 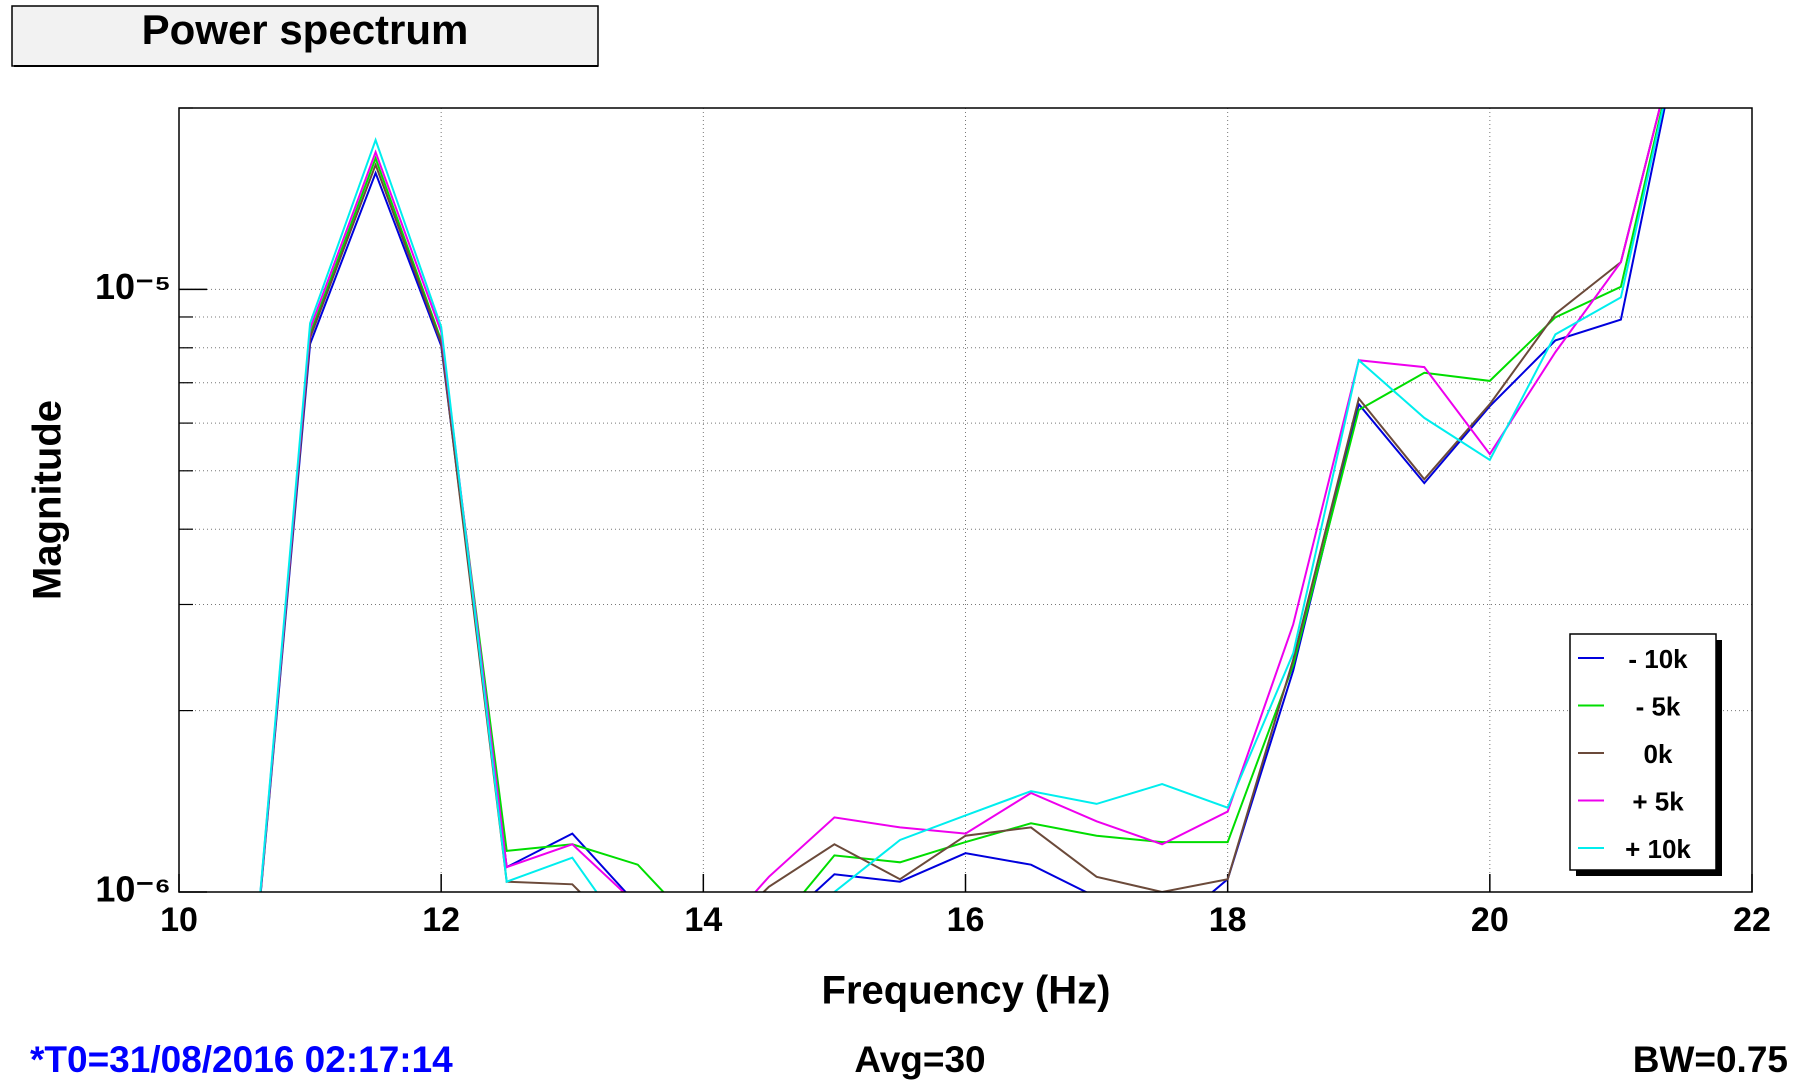 What do you see at coordinates (1658, 849) in the screenshot?
I see `legend-label: + 10k` at bounding box center [1658, 849].